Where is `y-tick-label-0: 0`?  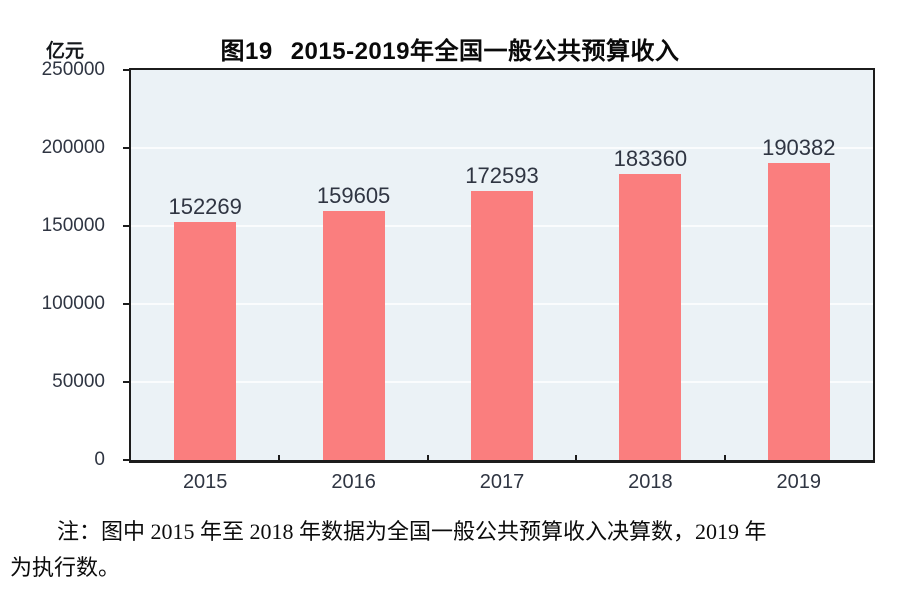
y-tick-label-0: 0 is located at coordinates (99, 459).